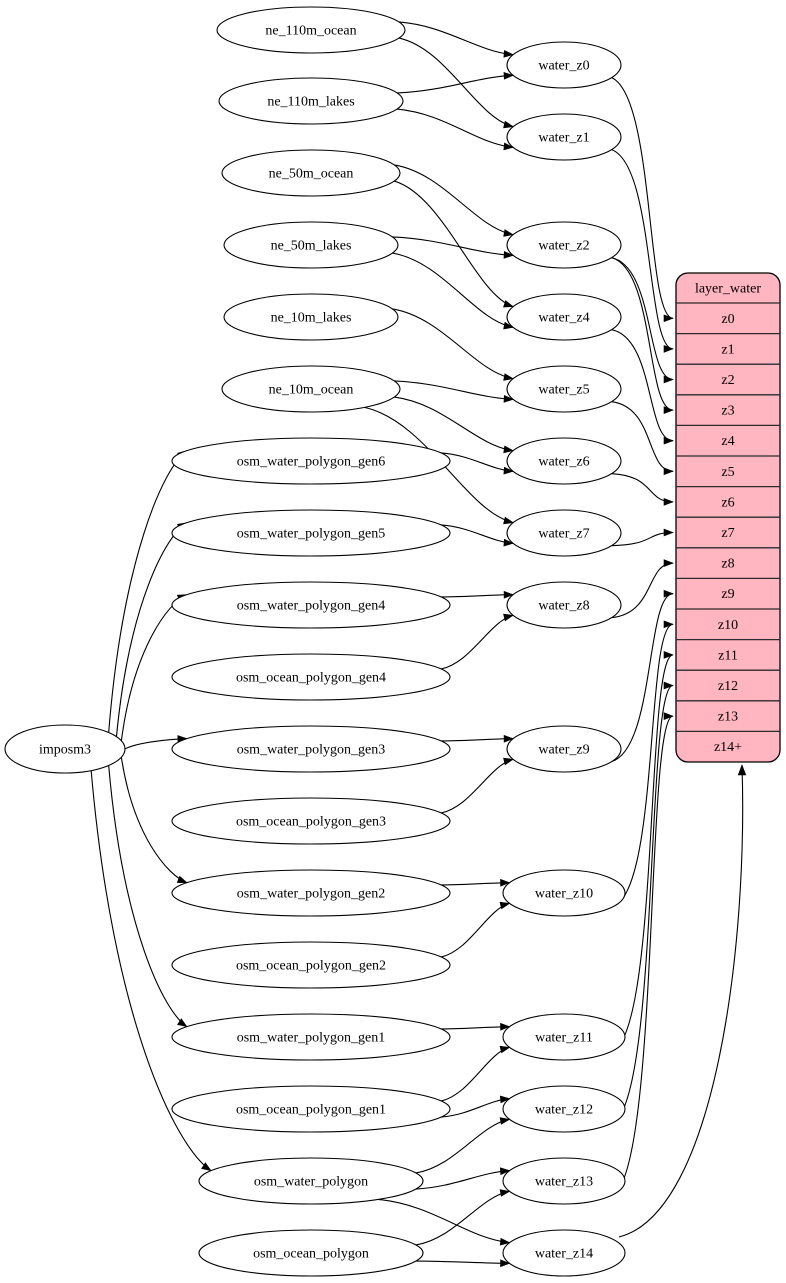 This screenshot has height=1283, width=786. I want to click on node-label-water_z8: water_z8, so click(563, 606).